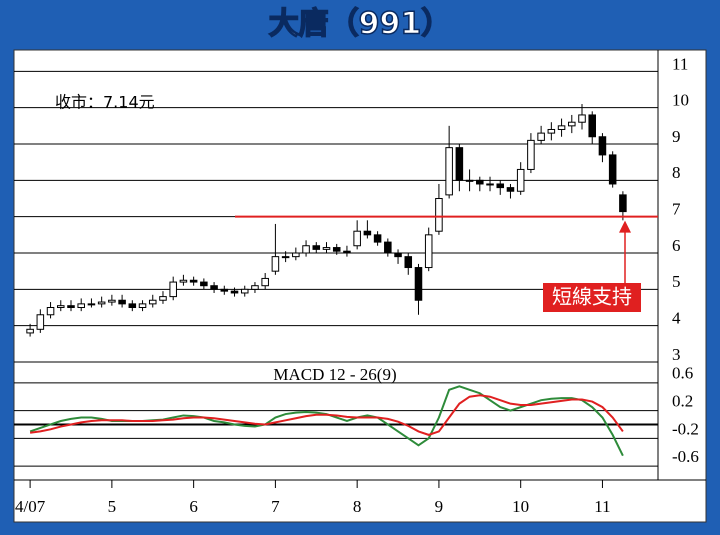 Image resolution: width=720 pixels, height=535 pixels. What do you see at coordinates (275, 506) in the screenshot?
I see `x-tick-label: 7` at bounding box center [275, 506].